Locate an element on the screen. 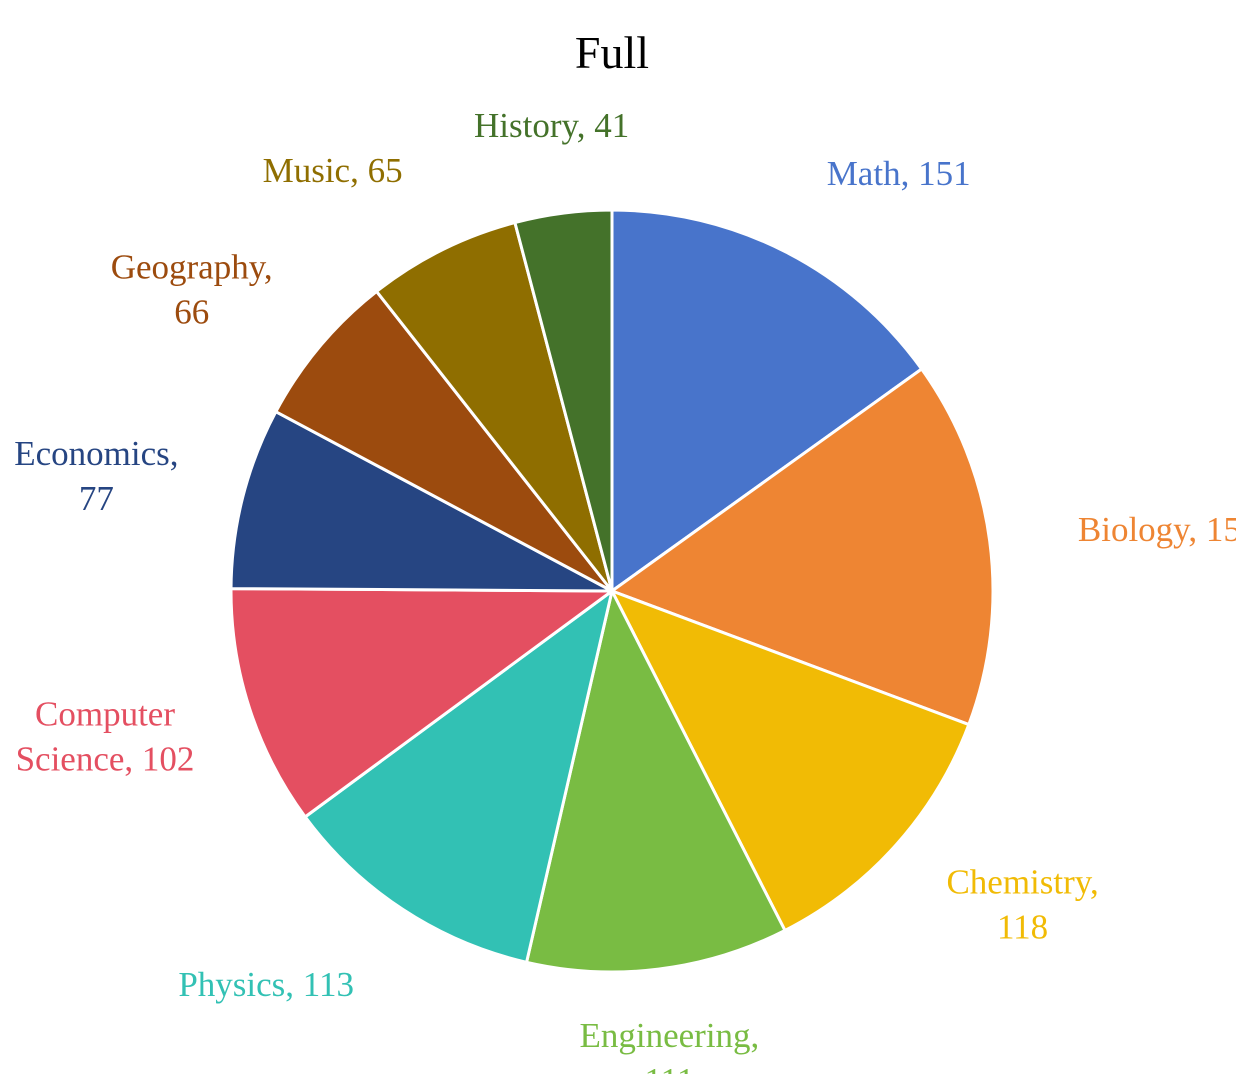 The image size is (1236, 1074). data-label-music: Music, 65 is located at coordinates (333, 170).